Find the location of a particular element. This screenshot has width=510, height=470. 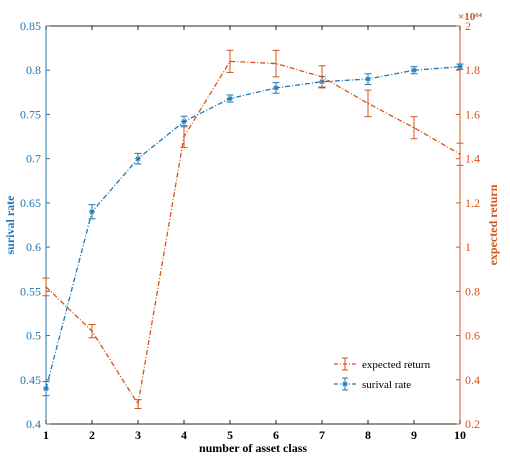

y-left-tick-label: 0.6 is located at coordinates (33, 247).